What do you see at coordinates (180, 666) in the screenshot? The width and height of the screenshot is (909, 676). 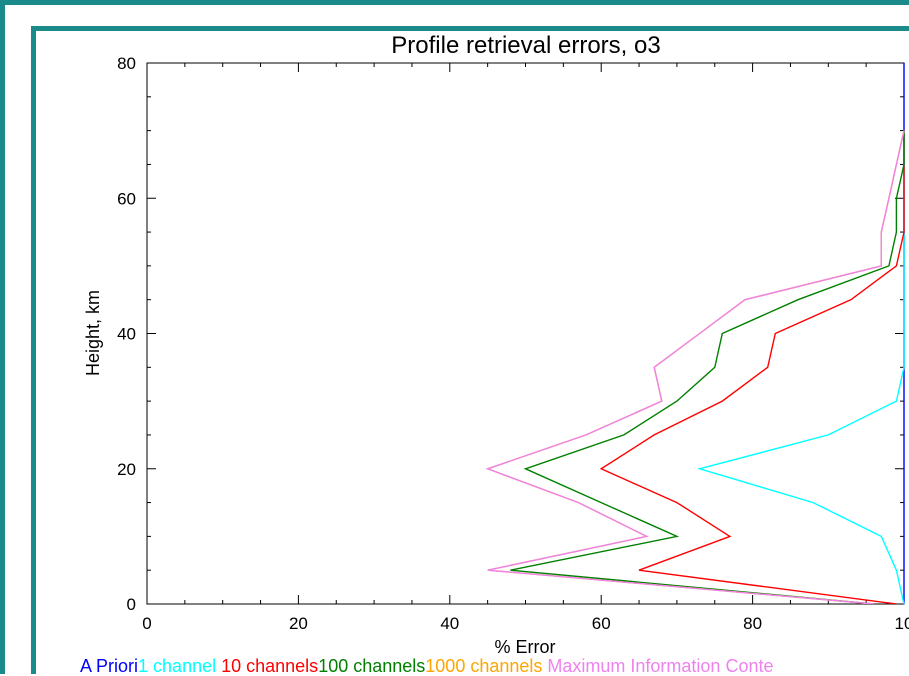 I see `legend-entry-1: 1 channel` at bounding box center [180, 666].